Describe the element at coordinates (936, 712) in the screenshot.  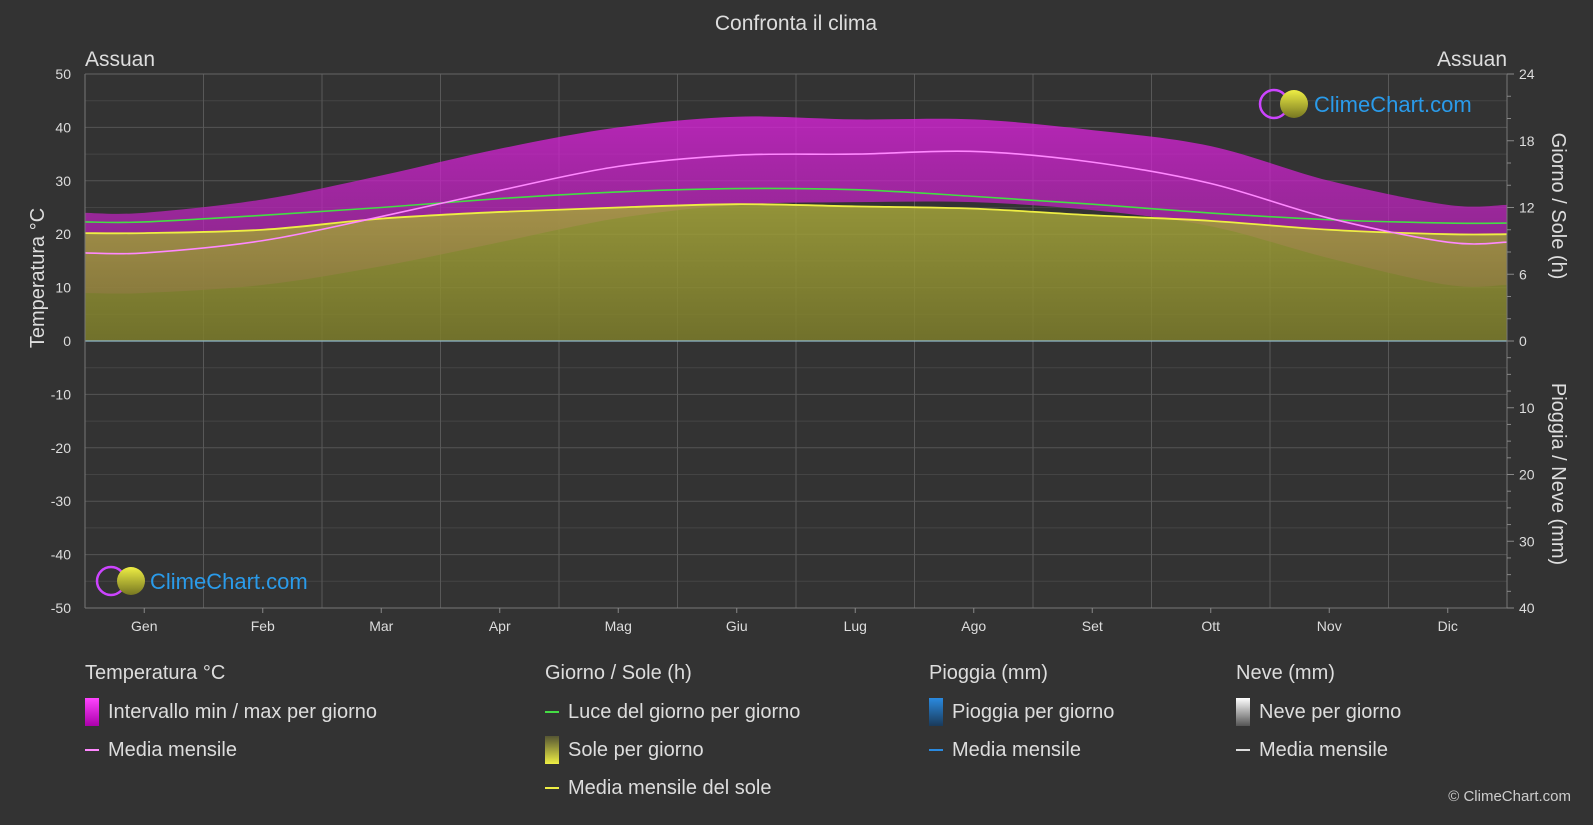
I see `rain-swatch` at that location.